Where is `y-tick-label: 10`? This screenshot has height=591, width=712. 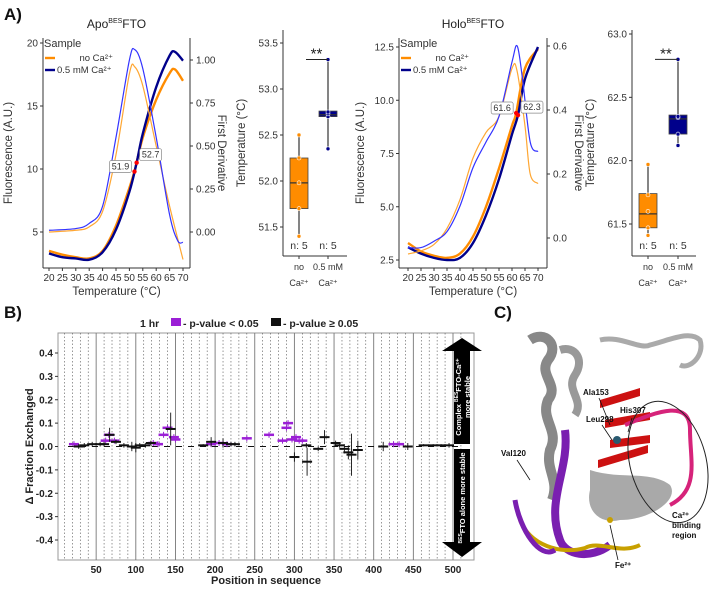
y-tick-label: 10 is located at coordinates (33, 170).